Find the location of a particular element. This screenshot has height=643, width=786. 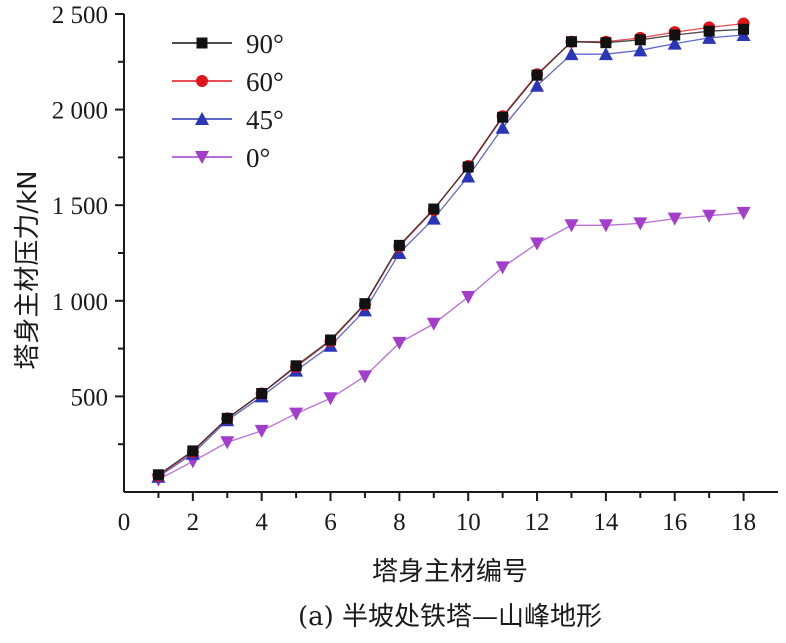

x-tick-label: 0 is located at coordinates (124, 522).